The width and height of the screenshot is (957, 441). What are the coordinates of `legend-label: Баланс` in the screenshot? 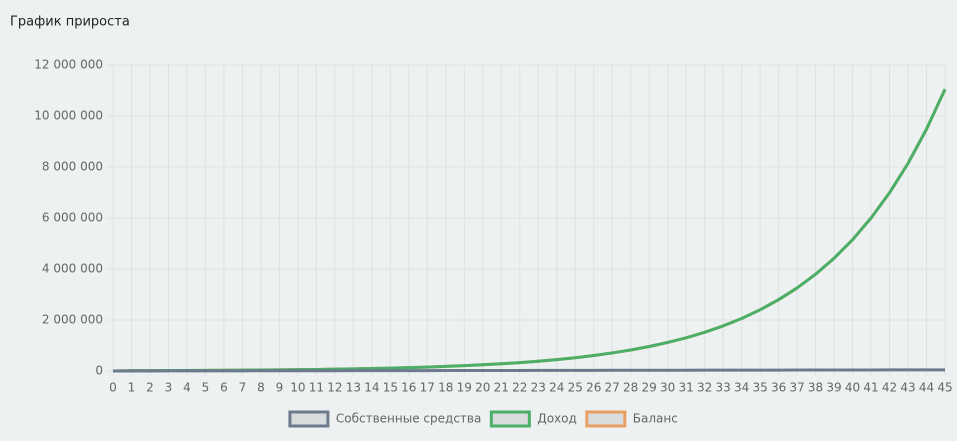 It's located at (655, 419).